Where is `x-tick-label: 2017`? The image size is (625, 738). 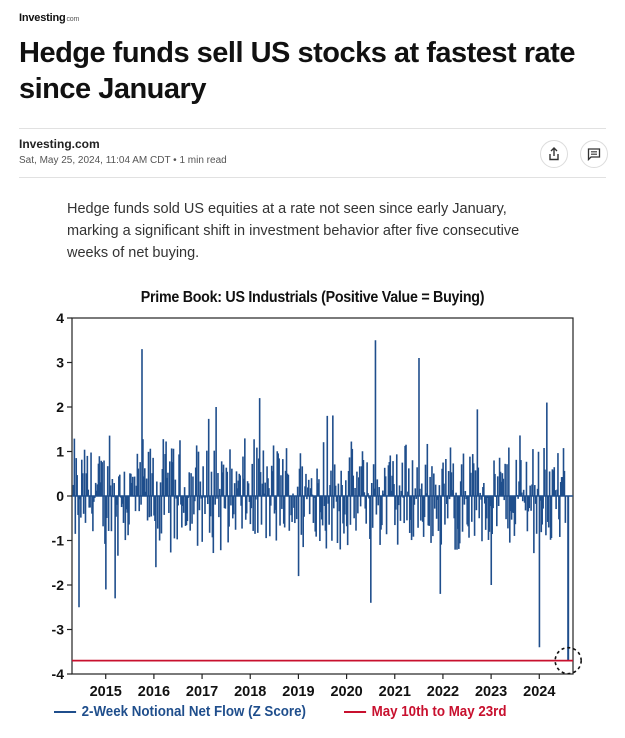 x-tick-label: 2017 is located at coordinates (202, 692).